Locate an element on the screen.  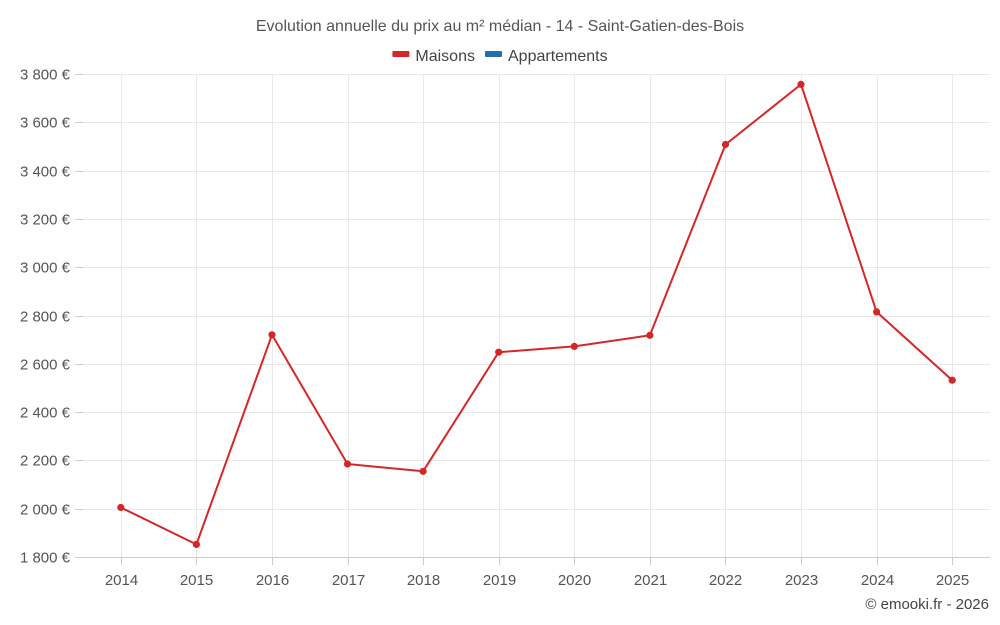
x-tick-label: 2017 is located at coordinates (348, 580).